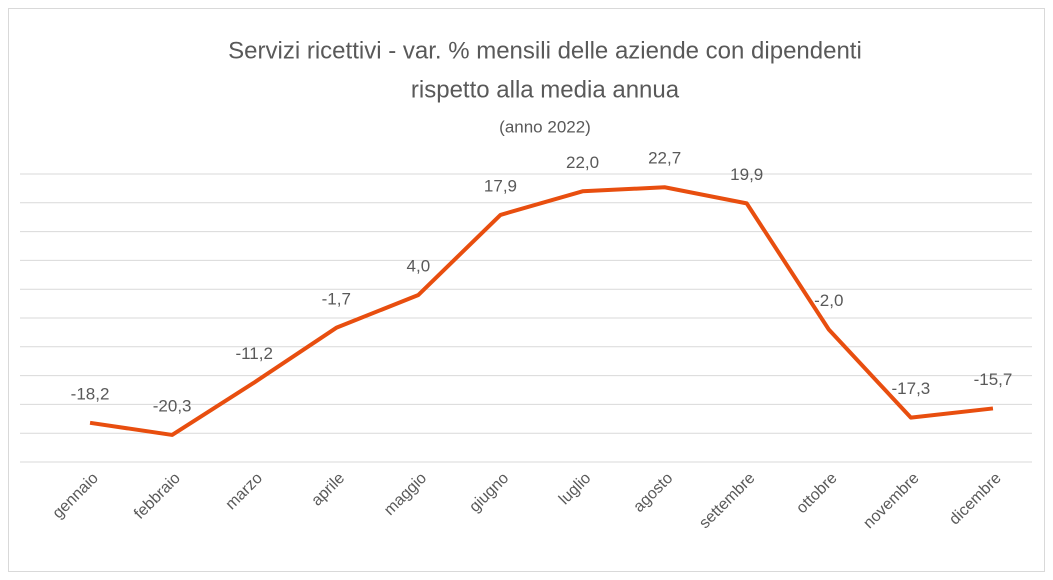 This screenshot has height=580, width=1053. Describe the element at coordinates (336, 298) in the screenshot. I see `data-label: -1,7` at that location.